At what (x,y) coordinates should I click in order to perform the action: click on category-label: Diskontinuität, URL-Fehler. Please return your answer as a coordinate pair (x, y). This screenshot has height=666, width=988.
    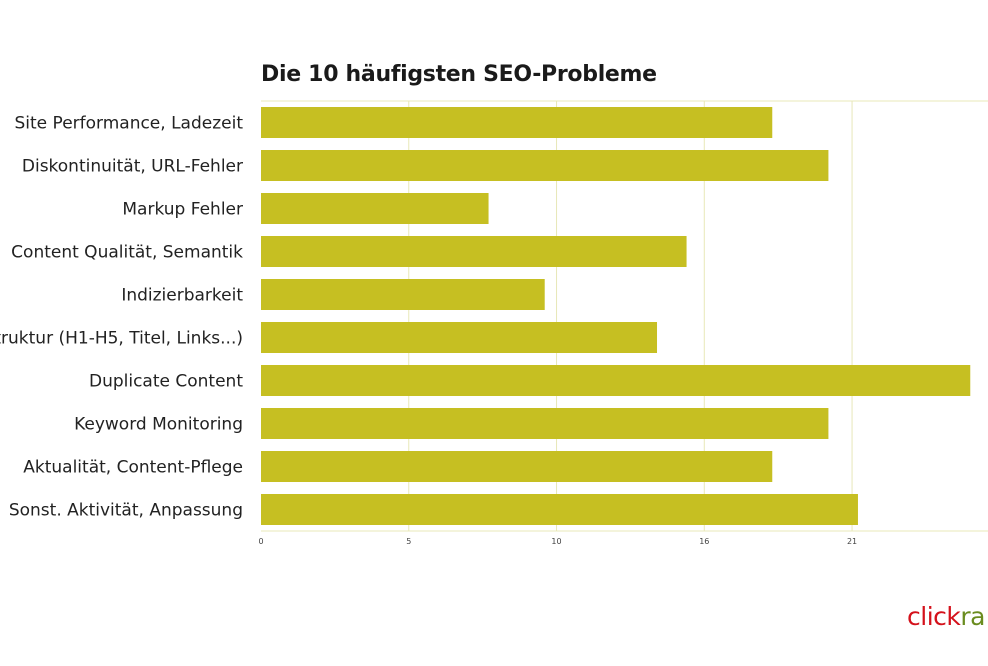
    Looking at the image, I should click on (132, 167).